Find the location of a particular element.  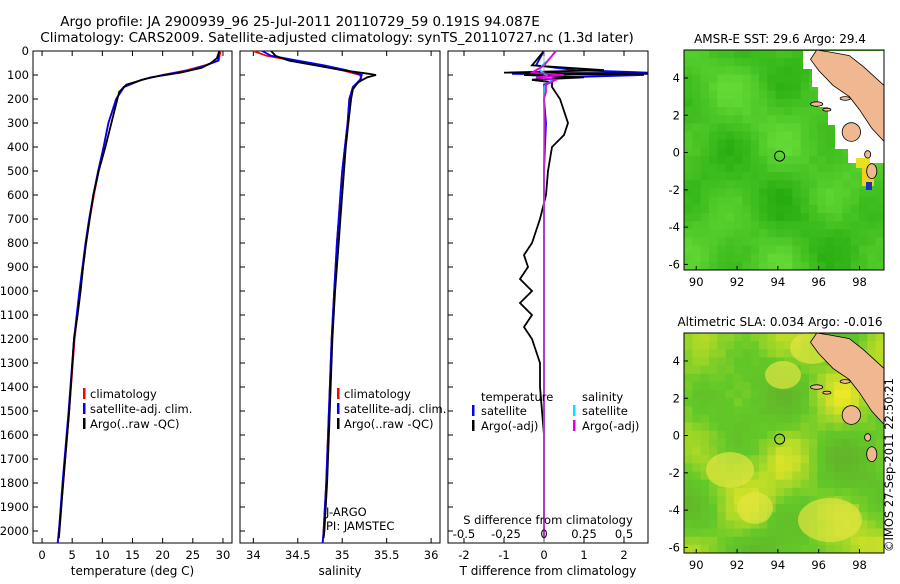

x-axis-label: salinity is located at coordinates (339, 571).